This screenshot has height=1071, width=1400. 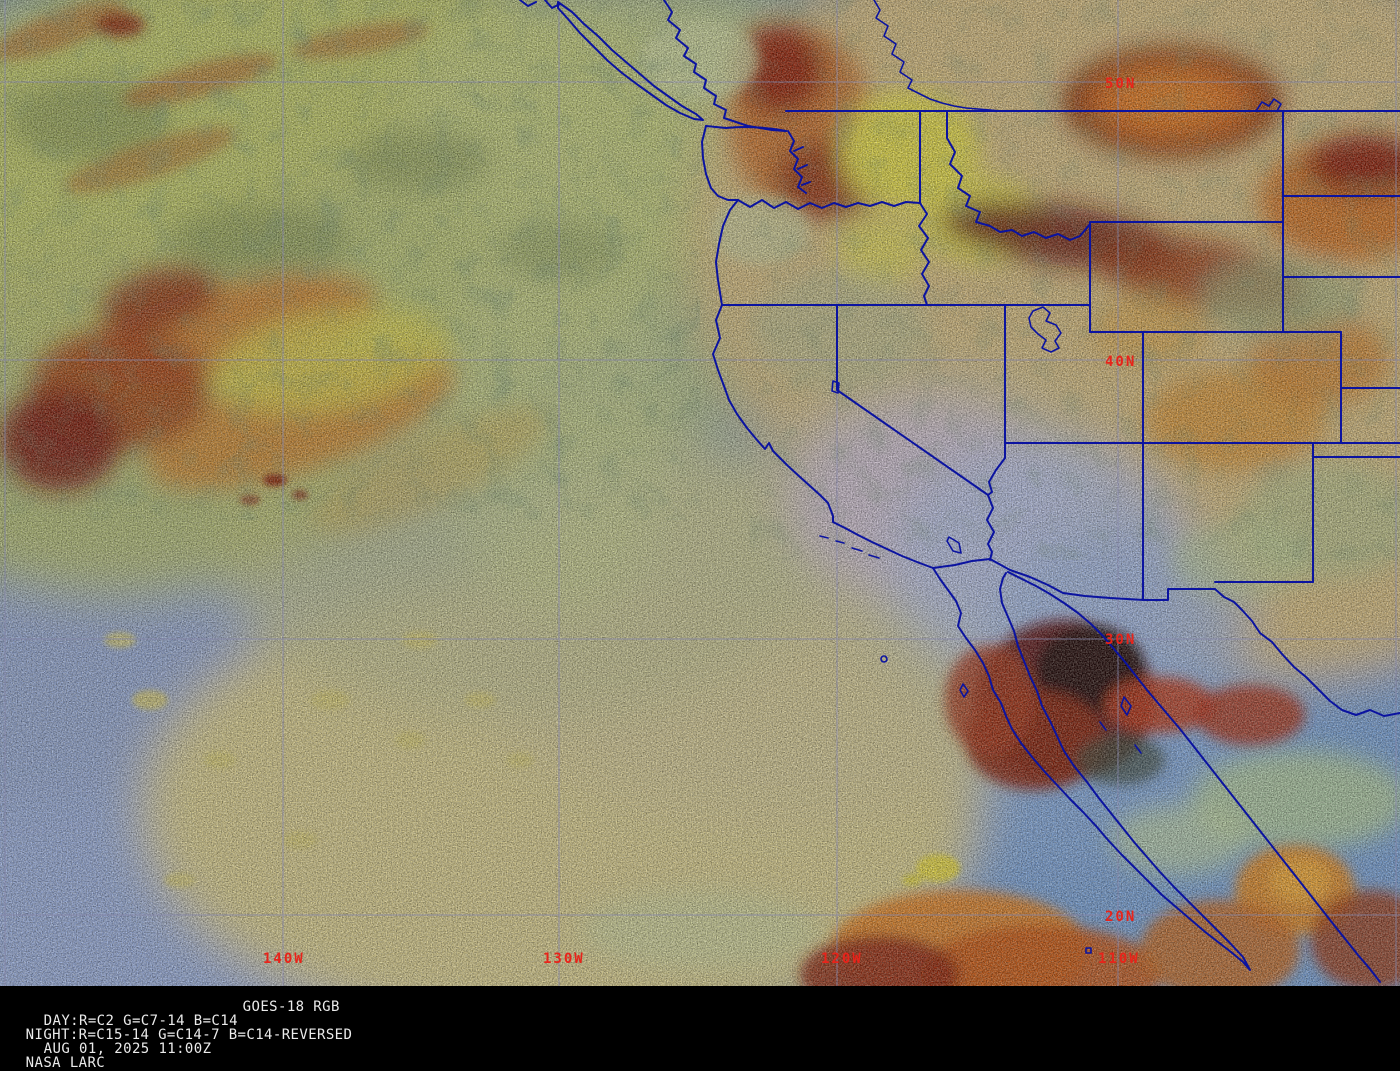 I want to click on bc-mainland-coast, so click(x=725, y=66).